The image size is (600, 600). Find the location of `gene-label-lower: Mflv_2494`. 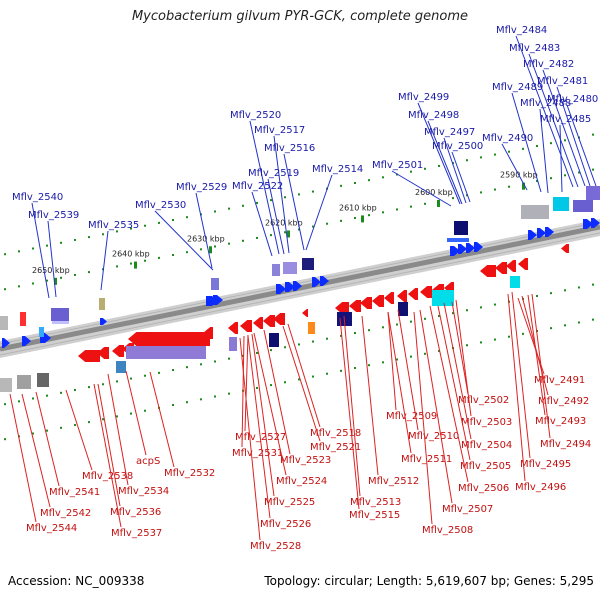

gene-label-lower: Mflv_2494 is located at coordinates (565, 444).